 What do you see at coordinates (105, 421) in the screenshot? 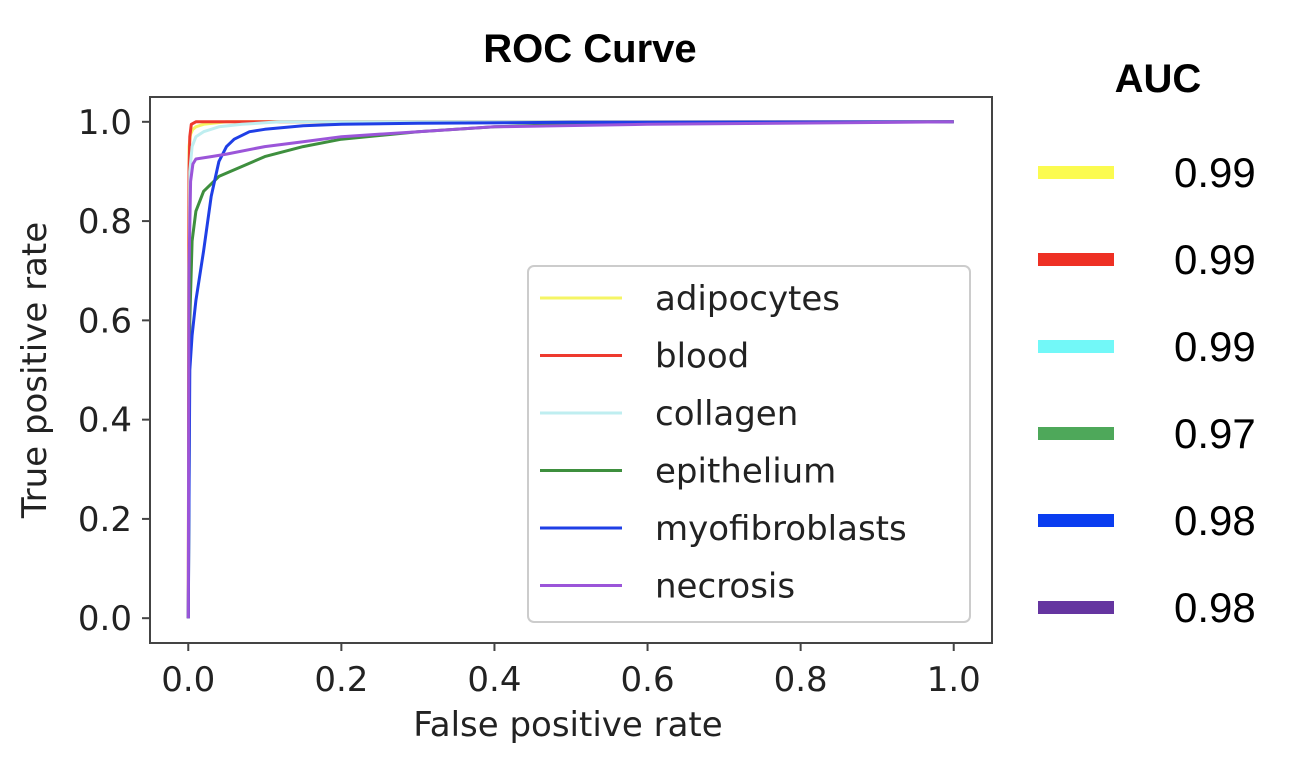
I see `y-tick-label: 0.4` at bounding box center [105, 421].